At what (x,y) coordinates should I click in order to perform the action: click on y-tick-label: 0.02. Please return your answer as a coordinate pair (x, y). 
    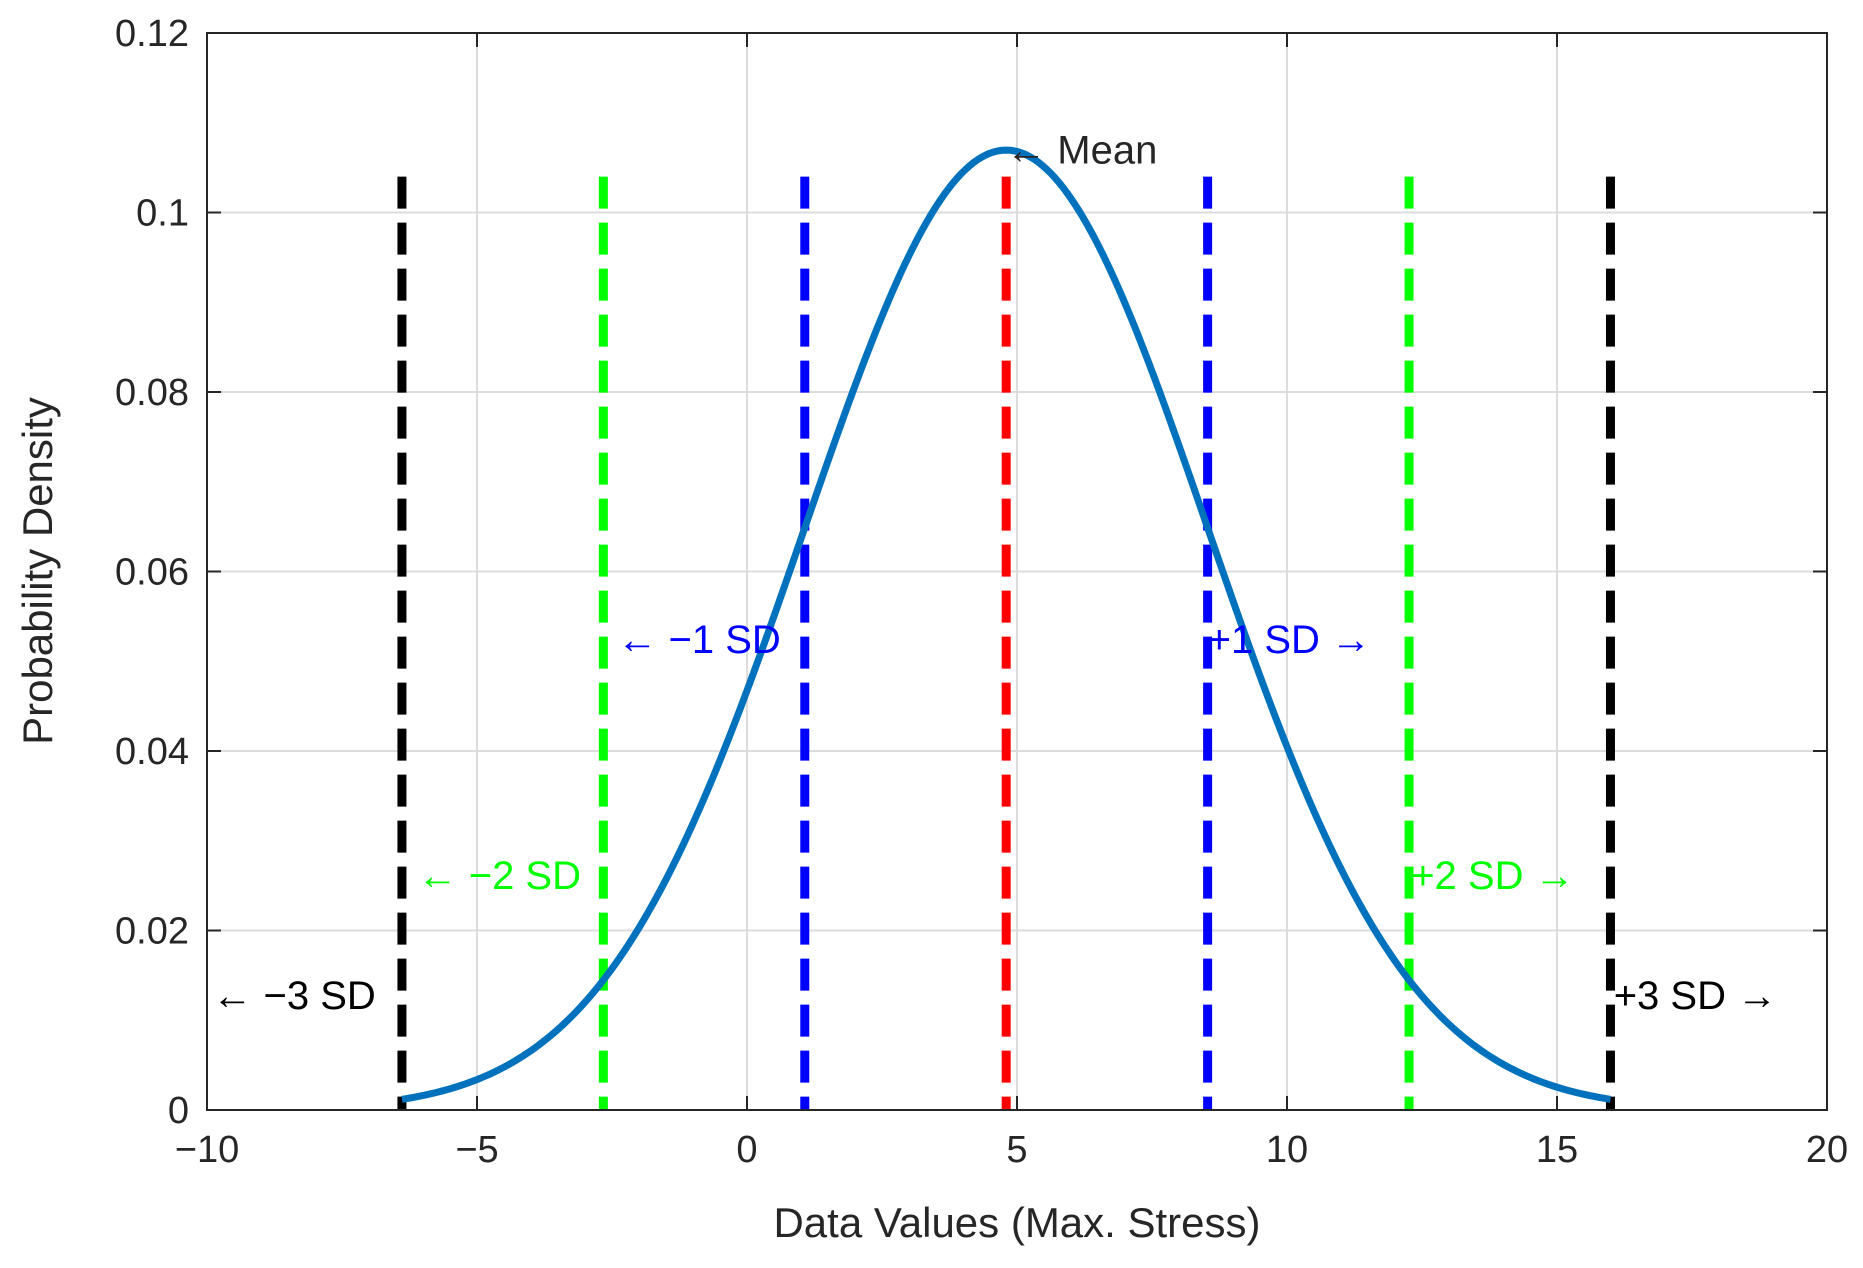
    Looking at the image, I should click on (152, 932).